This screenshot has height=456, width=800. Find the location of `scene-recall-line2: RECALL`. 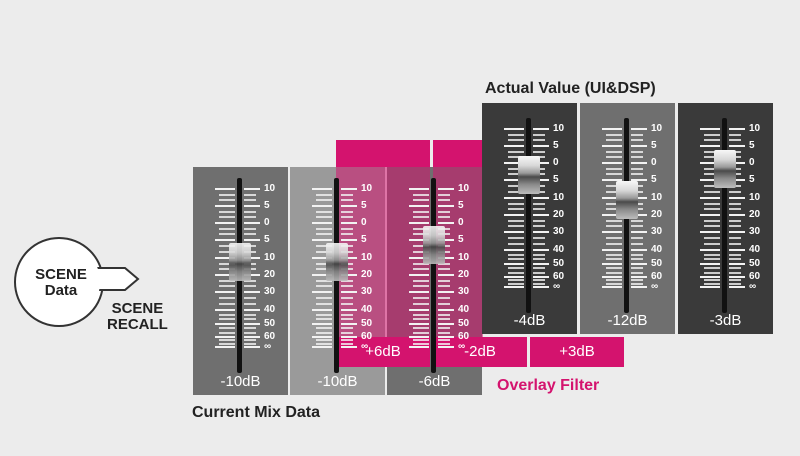

scene-recall-line2: RECALL is located at coordinates (137, 324).